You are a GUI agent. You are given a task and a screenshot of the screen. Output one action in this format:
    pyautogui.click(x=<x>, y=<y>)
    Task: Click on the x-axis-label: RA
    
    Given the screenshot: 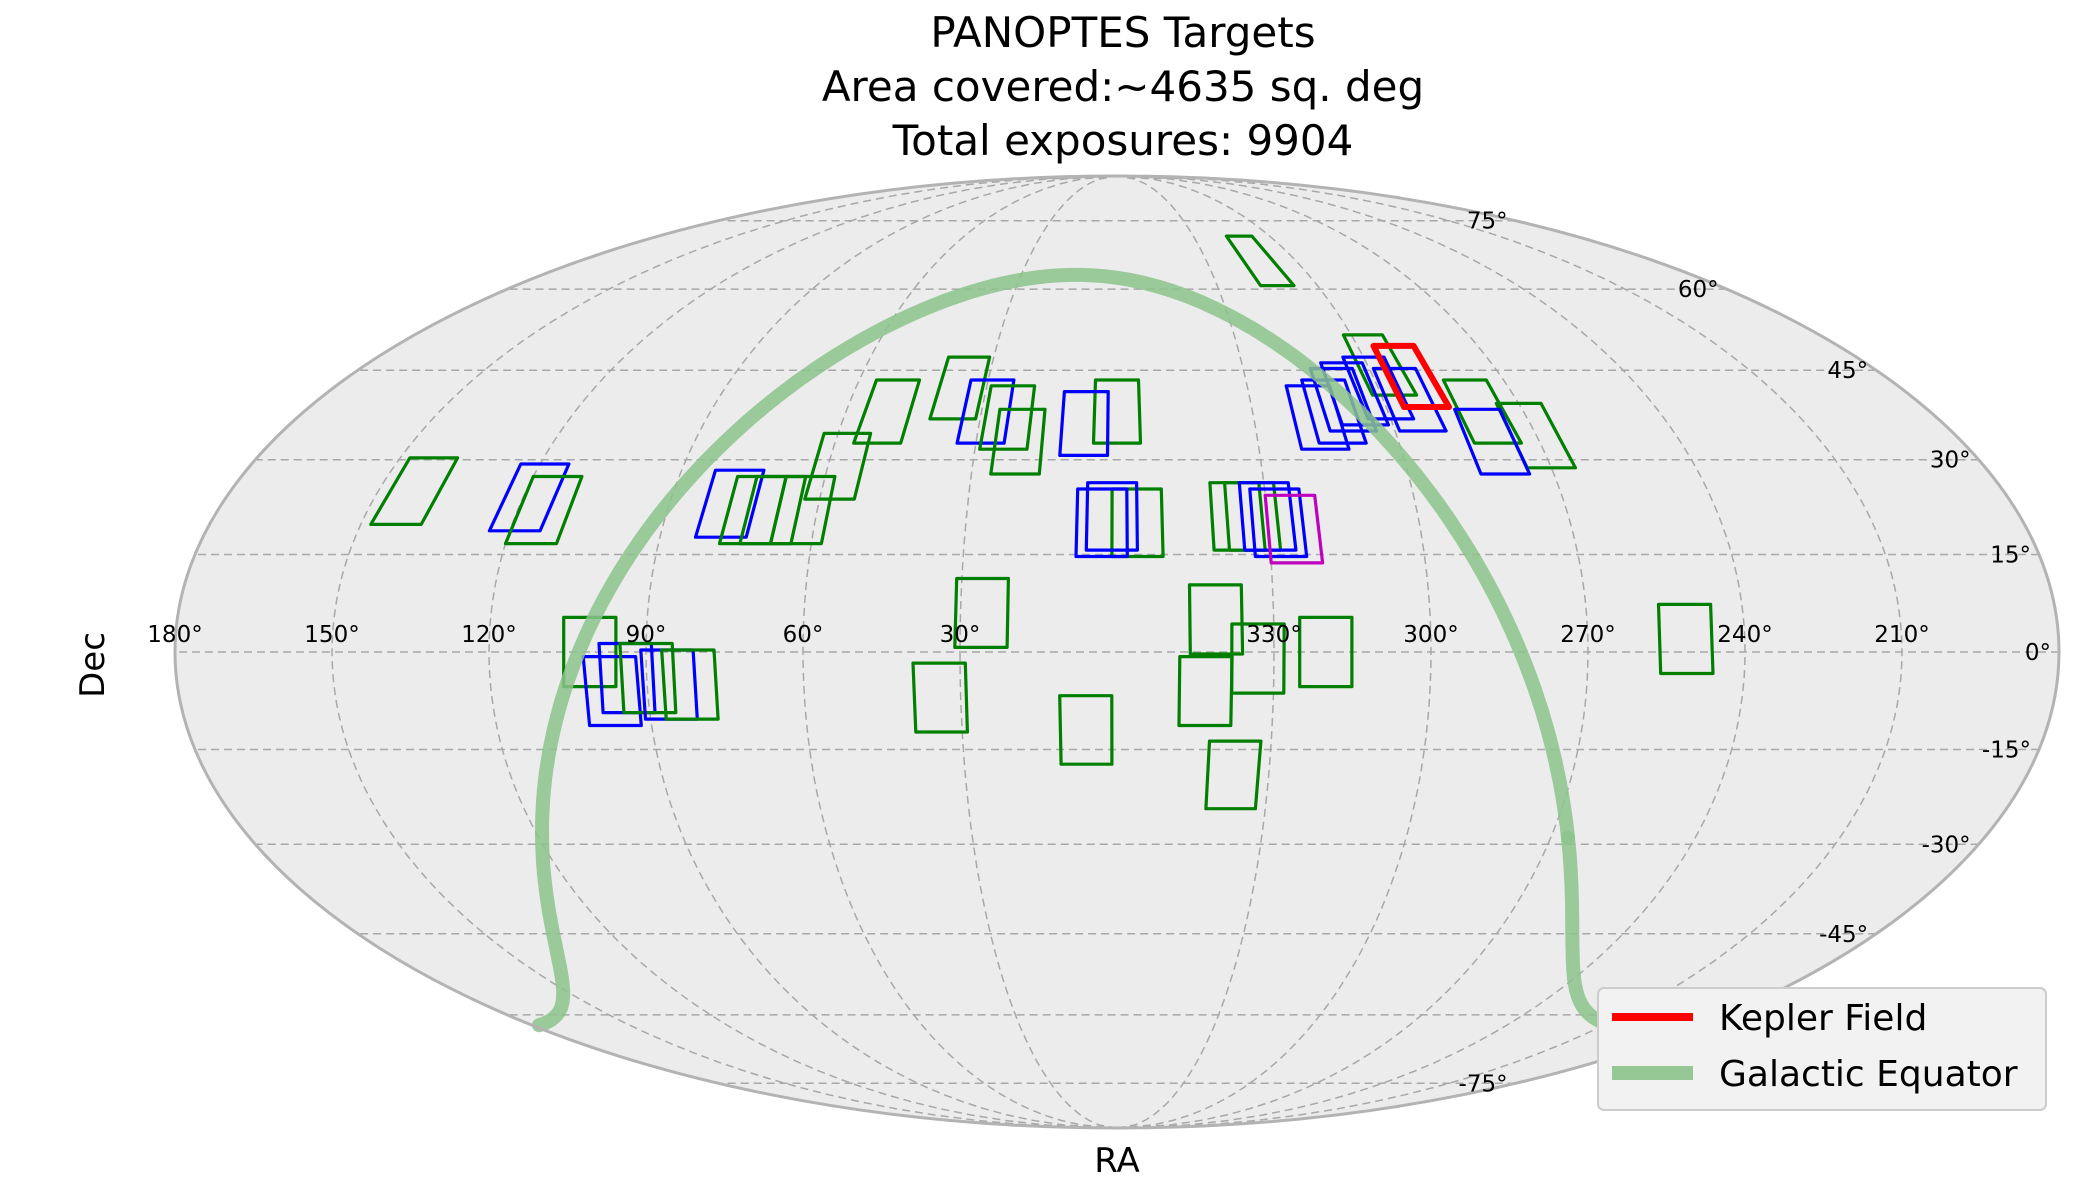 What is the action you would take?
    pyautogui.click(x=1117, y=1161)
    